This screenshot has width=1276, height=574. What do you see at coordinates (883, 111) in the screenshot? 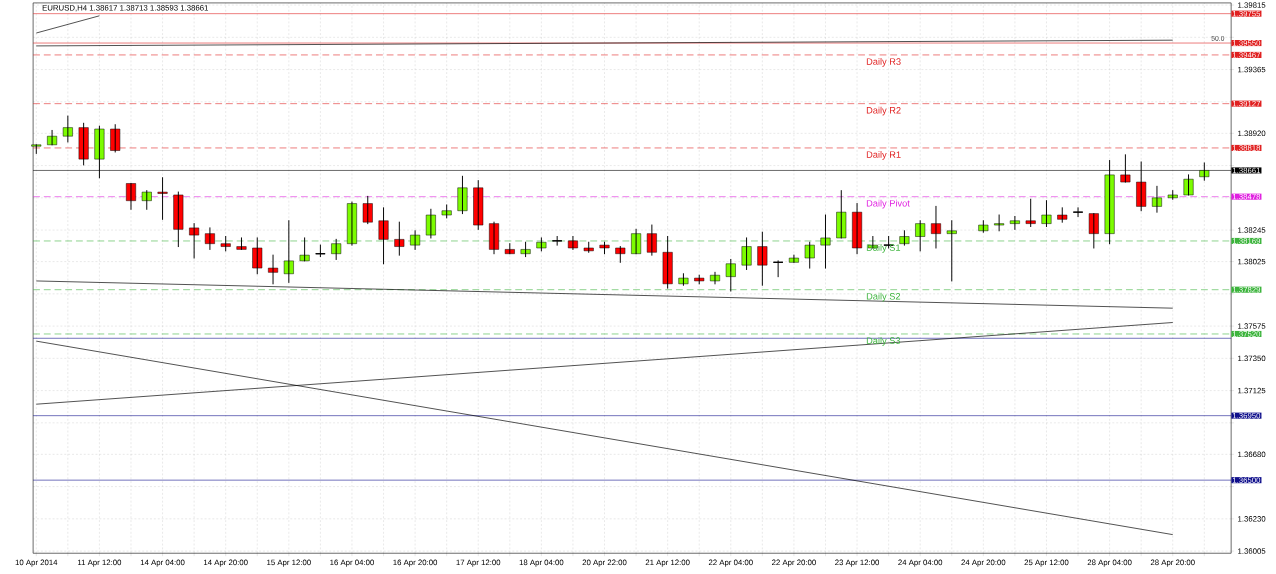
I see `annotation: Daily R2` at bounding box center [883, 111].